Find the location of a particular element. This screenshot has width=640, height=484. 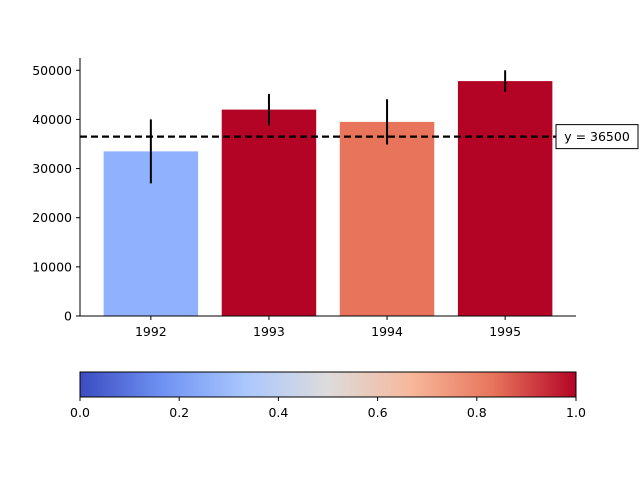

reference-label-box is located at coordinates (597, 137).